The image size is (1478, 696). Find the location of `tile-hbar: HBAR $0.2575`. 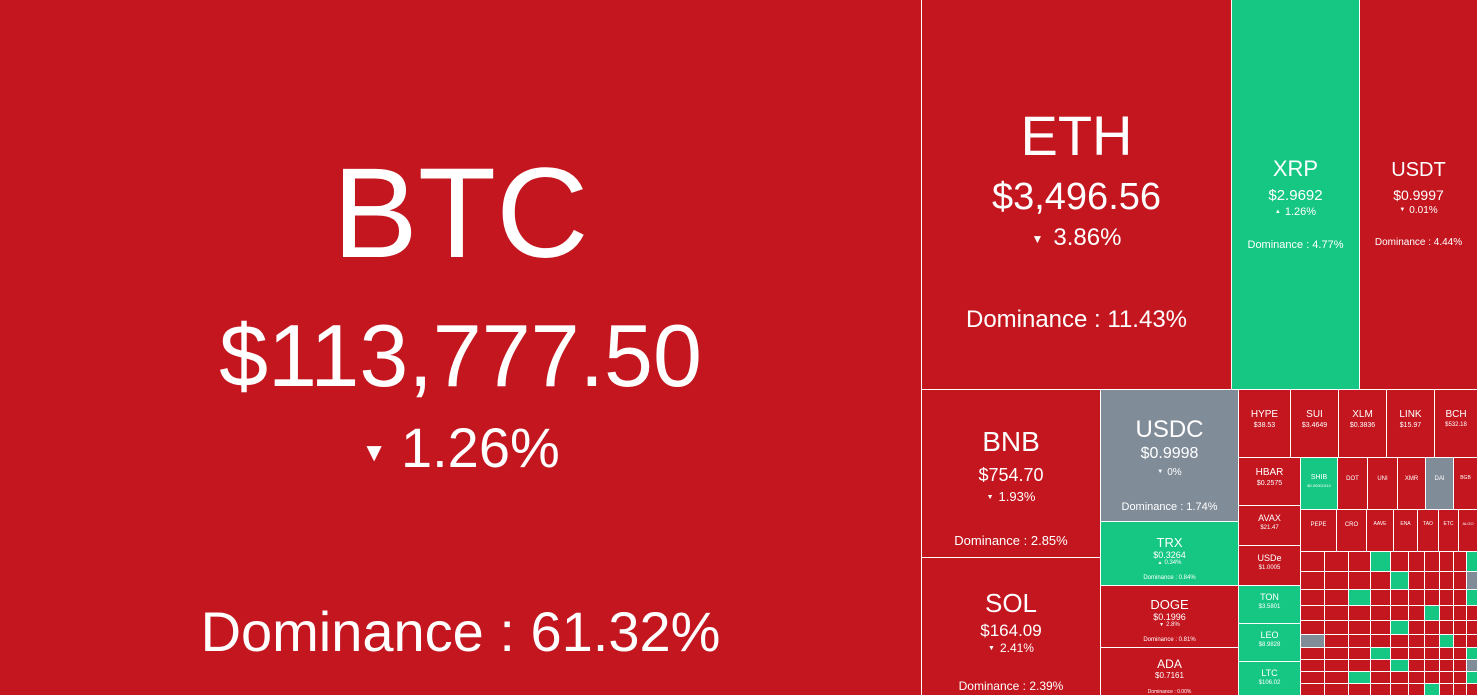

tile-hbar: HBAR $0.2575 is located at coordinates (1270, 482).